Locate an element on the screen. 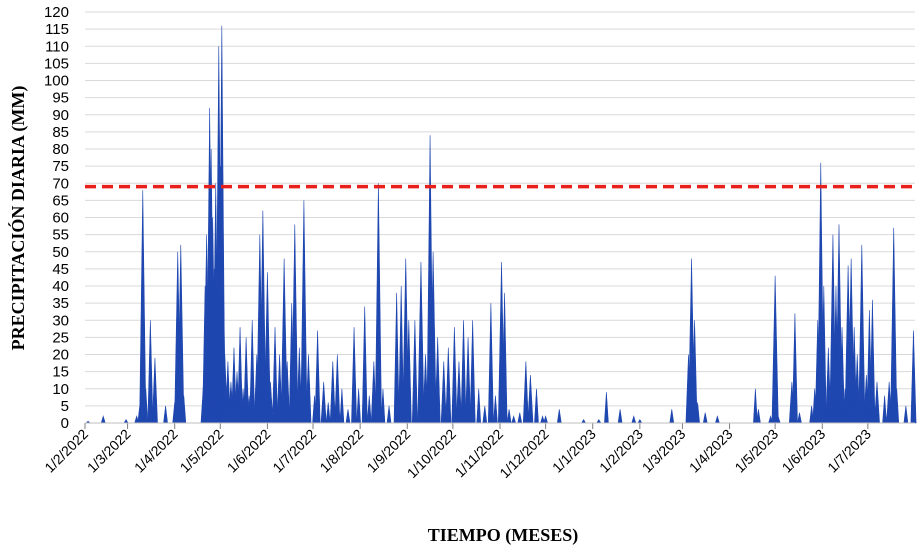  y-tick-label: 35 is located at coordinates (60, 303).